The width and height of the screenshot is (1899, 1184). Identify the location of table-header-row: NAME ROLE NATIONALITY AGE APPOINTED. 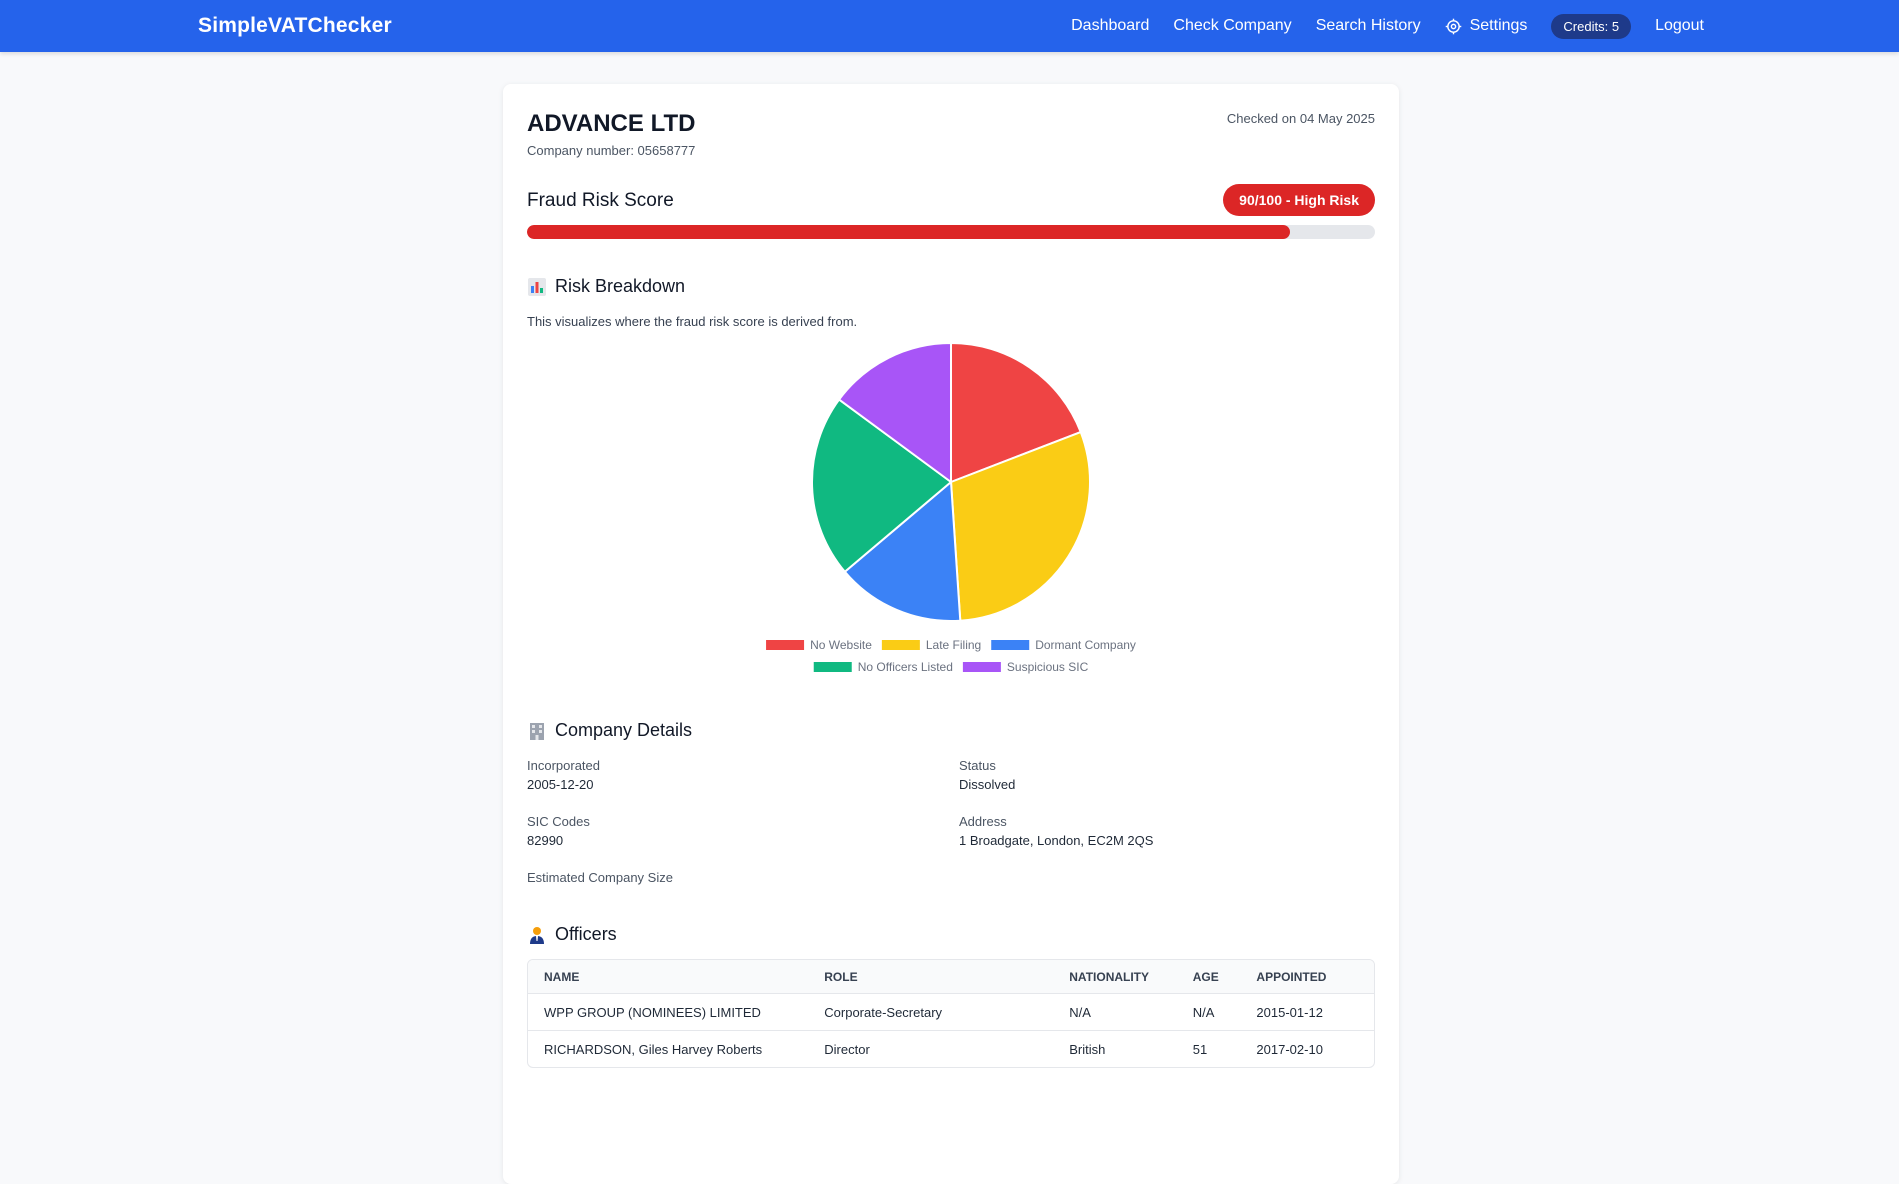
(951, 976).